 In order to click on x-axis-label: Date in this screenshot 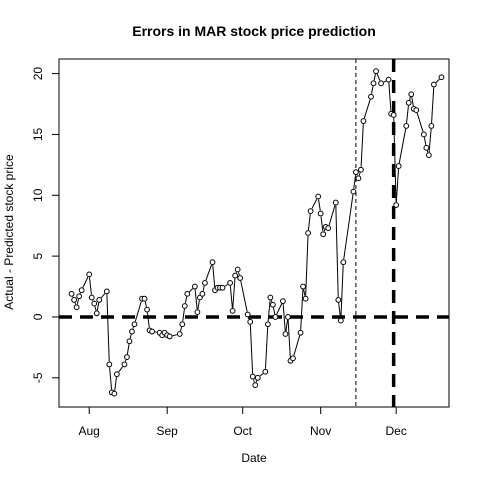, I will do `click(254, 458)`.